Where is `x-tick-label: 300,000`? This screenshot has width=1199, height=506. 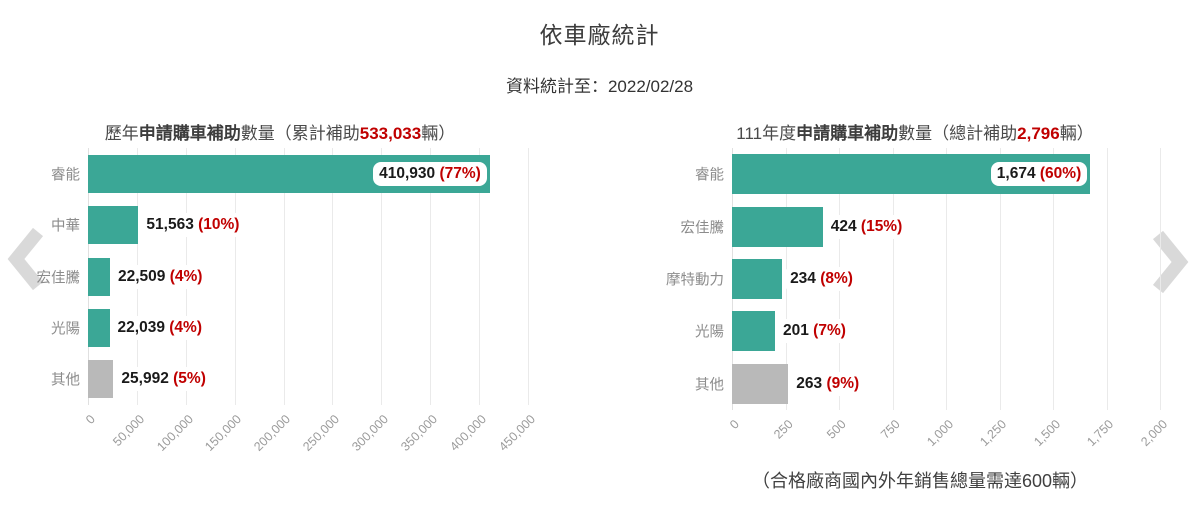 x-tick-label: 300,000 is located at coordinates (370, 433).